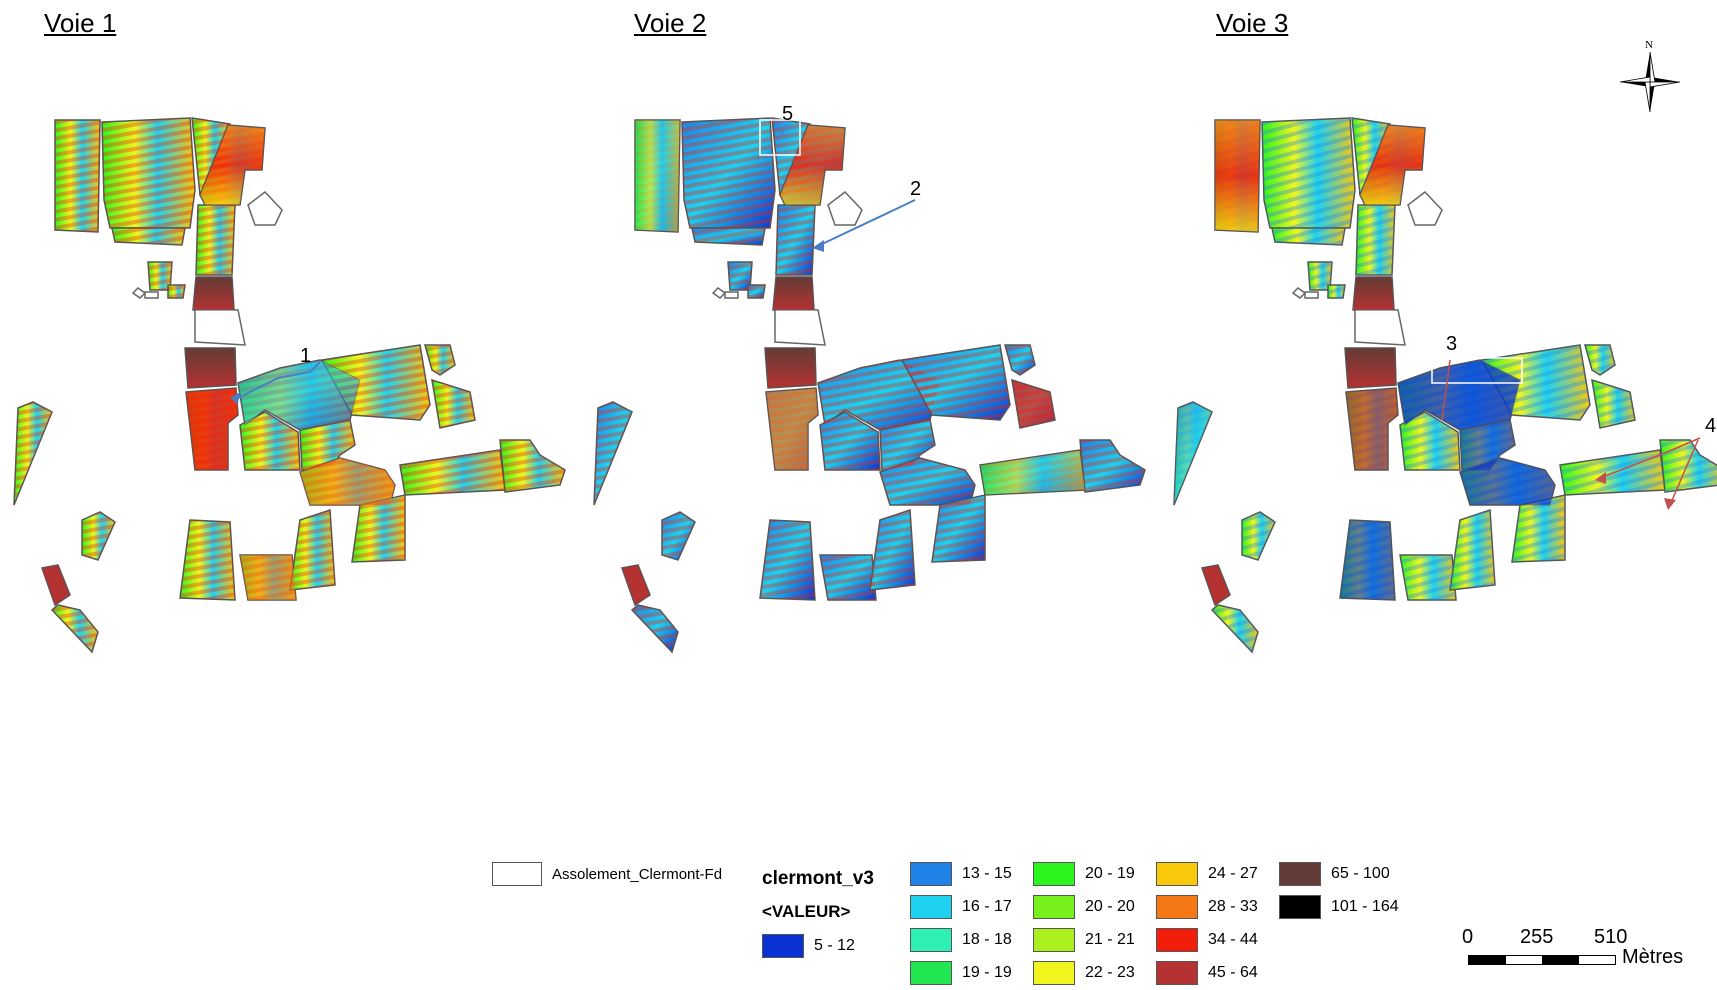 This screenshot has height=990, width=1717. I want to click on field-title: <VALEUR>, so click(806, 911).